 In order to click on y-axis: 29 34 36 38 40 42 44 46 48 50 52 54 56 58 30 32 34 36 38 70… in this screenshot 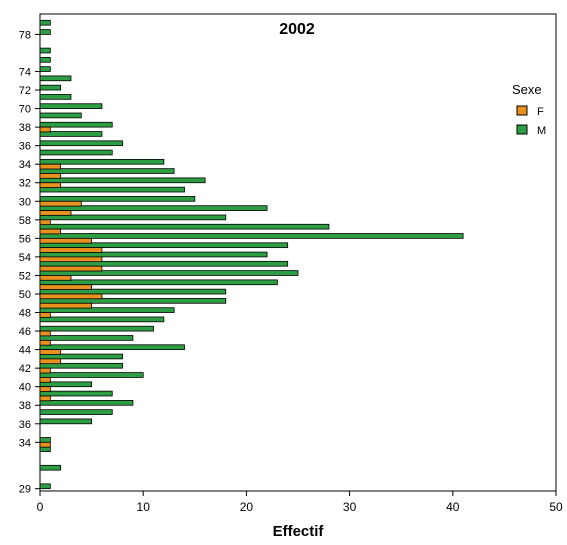, I will do `click(29, 262)`.